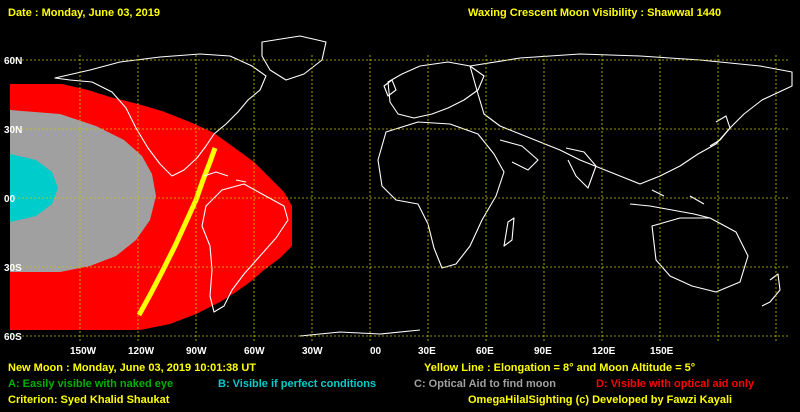 The image size is (800, 412). I want to click on japan-outline, so click(720, 131).